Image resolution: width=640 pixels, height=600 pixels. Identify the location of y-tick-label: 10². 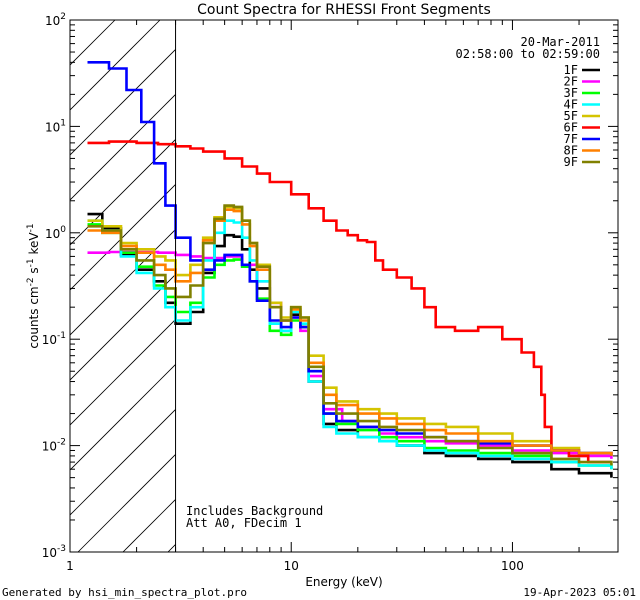
(55, 20).